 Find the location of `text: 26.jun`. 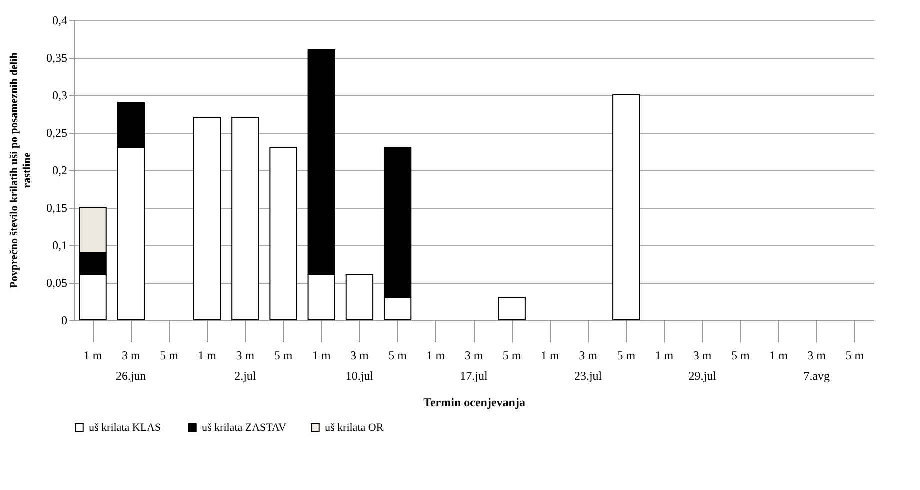

text: 26.jun is located at coordinates (131, 376).